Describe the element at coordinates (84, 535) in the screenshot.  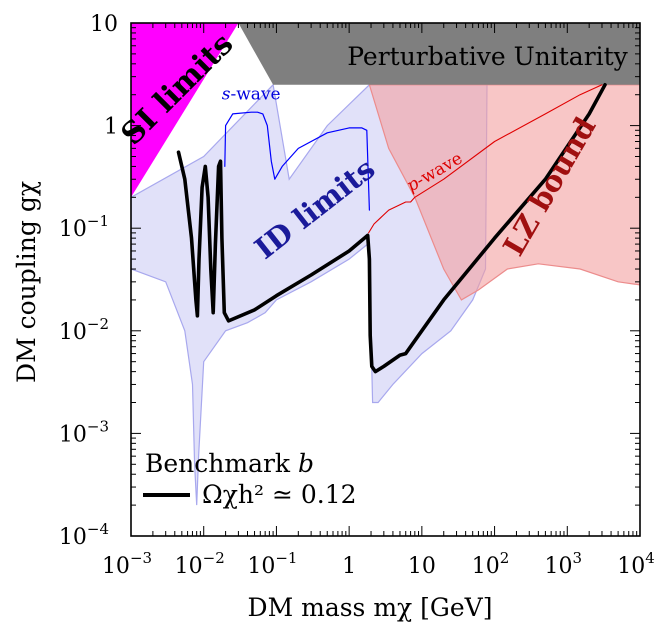
I see `y-tick-label: 10⁻⁴` at that location.